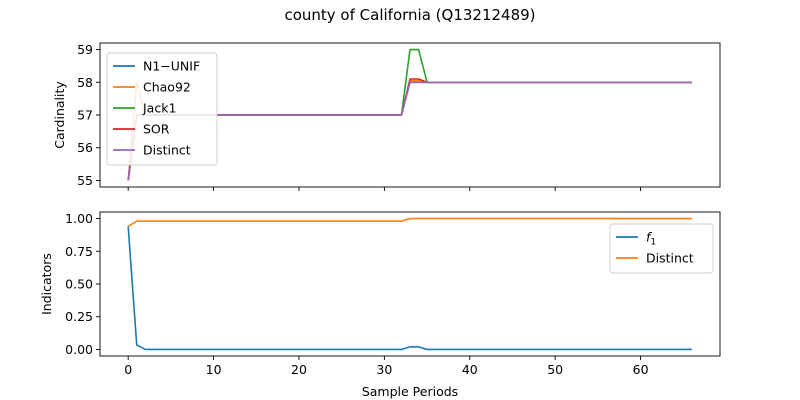 This screenshot has height=400, width=800. Describe the element at coordinates (409, 15) in the screenshot. I see `figure-title: county of California (Q13212489)` at that location.